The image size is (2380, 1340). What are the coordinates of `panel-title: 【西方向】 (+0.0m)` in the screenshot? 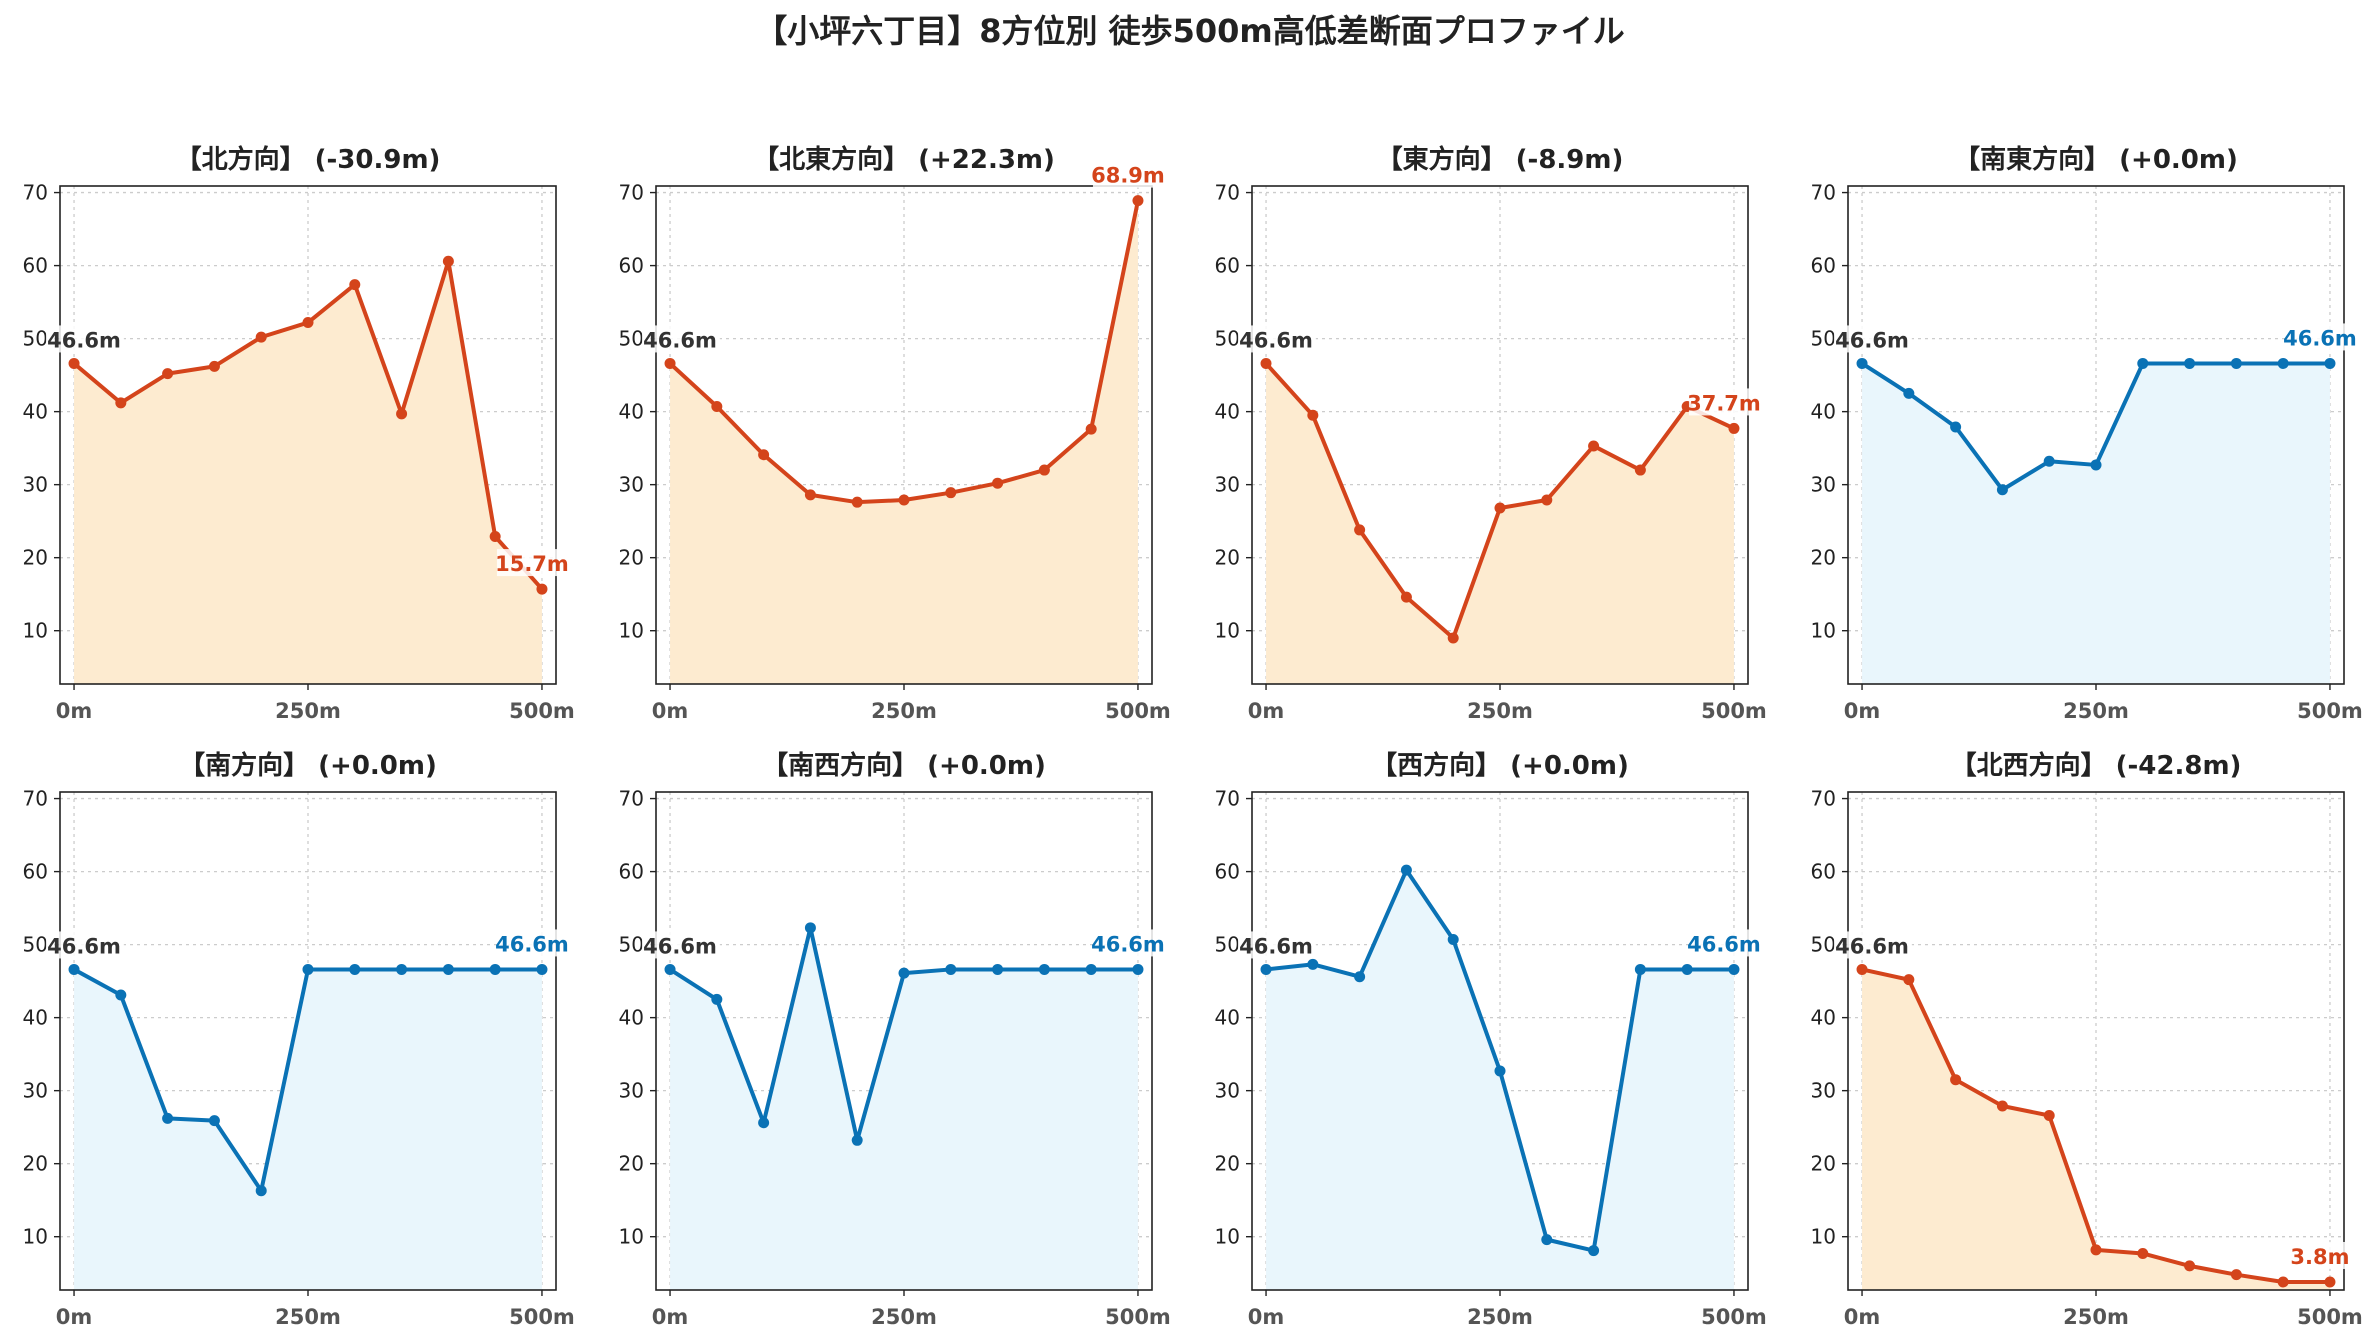 It's located at (1500, 765).